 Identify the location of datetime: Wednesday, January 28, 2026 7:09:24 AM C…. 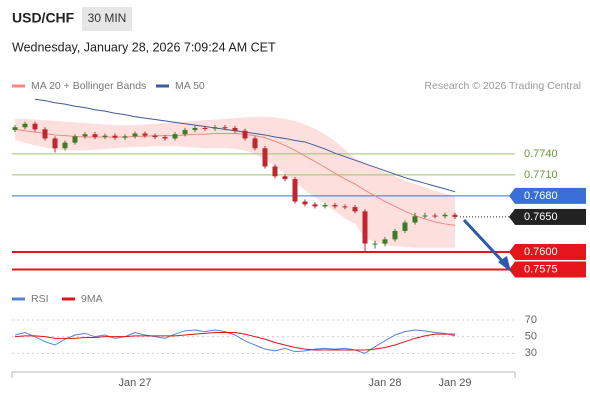
(144, 47).